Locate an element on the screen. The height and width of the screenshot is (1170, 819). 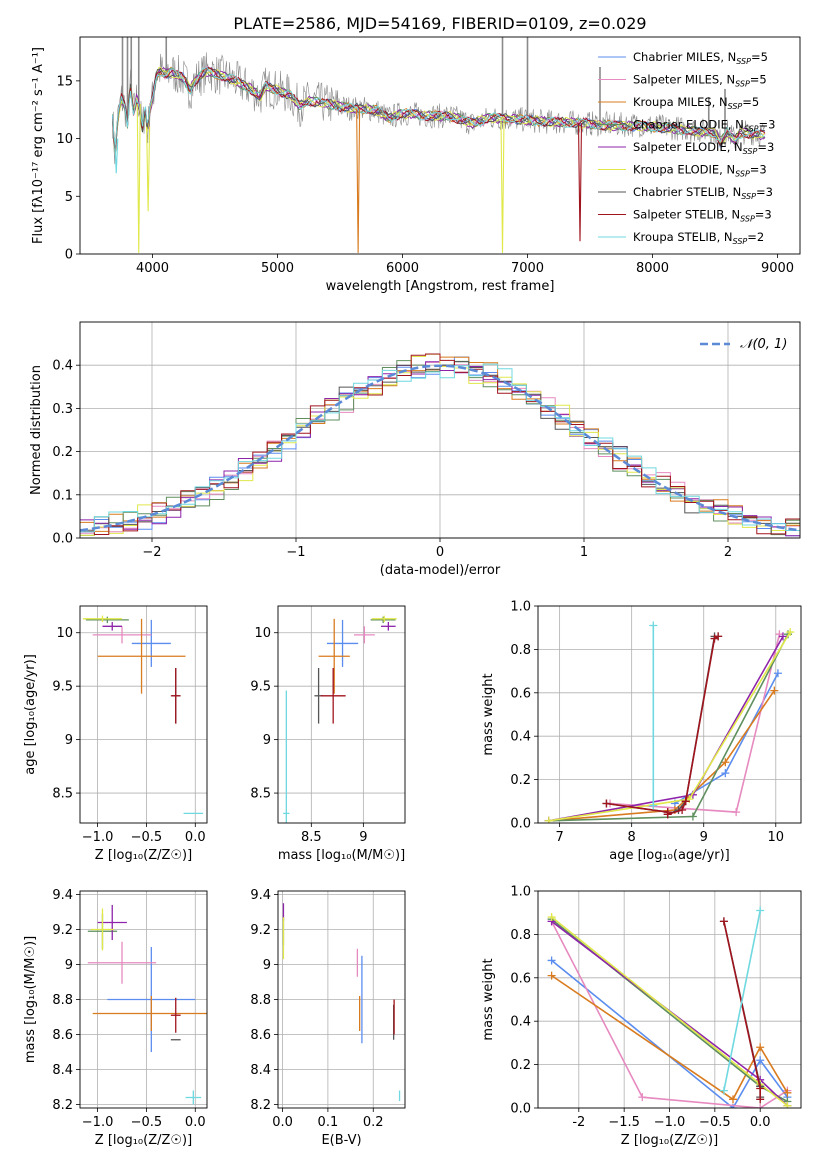
legend-label-text: Kroupa STELIB, N is located at coordinates (683, 237).